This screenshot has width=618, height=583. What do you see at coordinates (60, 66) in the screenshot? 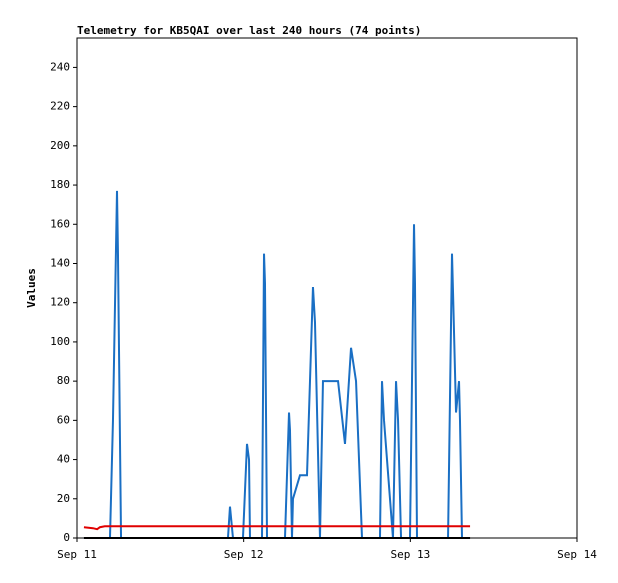
I see `y-tick-label: 240` at bounding box center [60, 66].